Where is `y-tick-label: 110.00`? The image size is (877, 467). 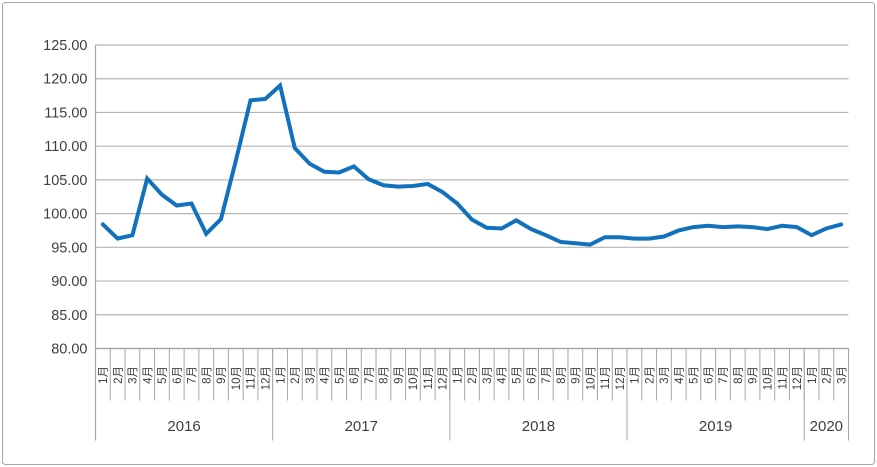 y-tick-label: 110.00 is located at coordinates (65, 147).